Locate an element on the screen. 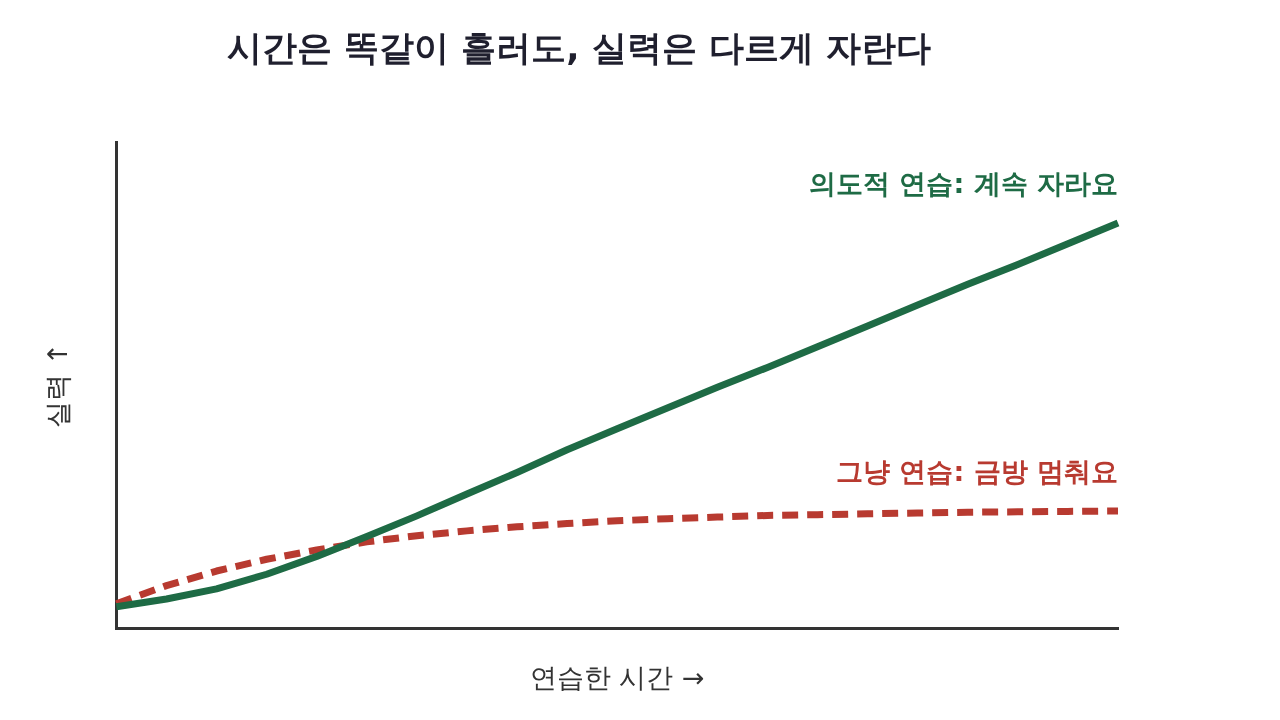 This screenshot has width=1280, height=720. x-axis-title: 연습한 시간 → is located at coordinates (617, 677).